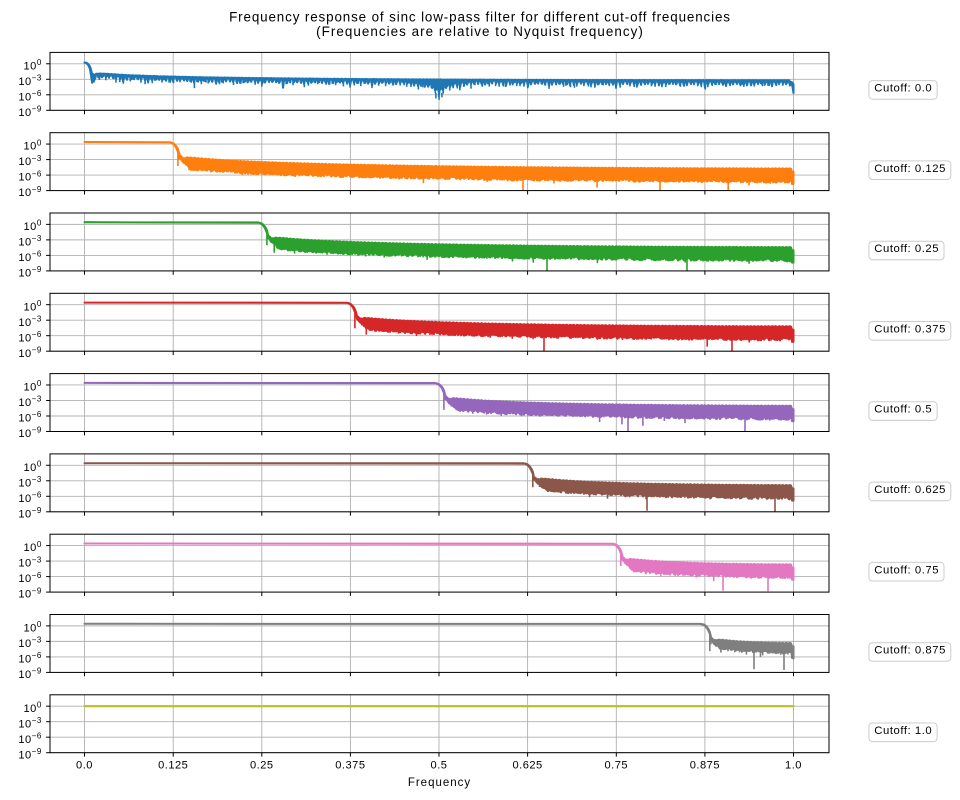 Image resolution: width=960 pixels, height=800 pixels. Describe the element at coordinates (84, 766) in the screenshot. I see `svg-text: 0.0` at that location.